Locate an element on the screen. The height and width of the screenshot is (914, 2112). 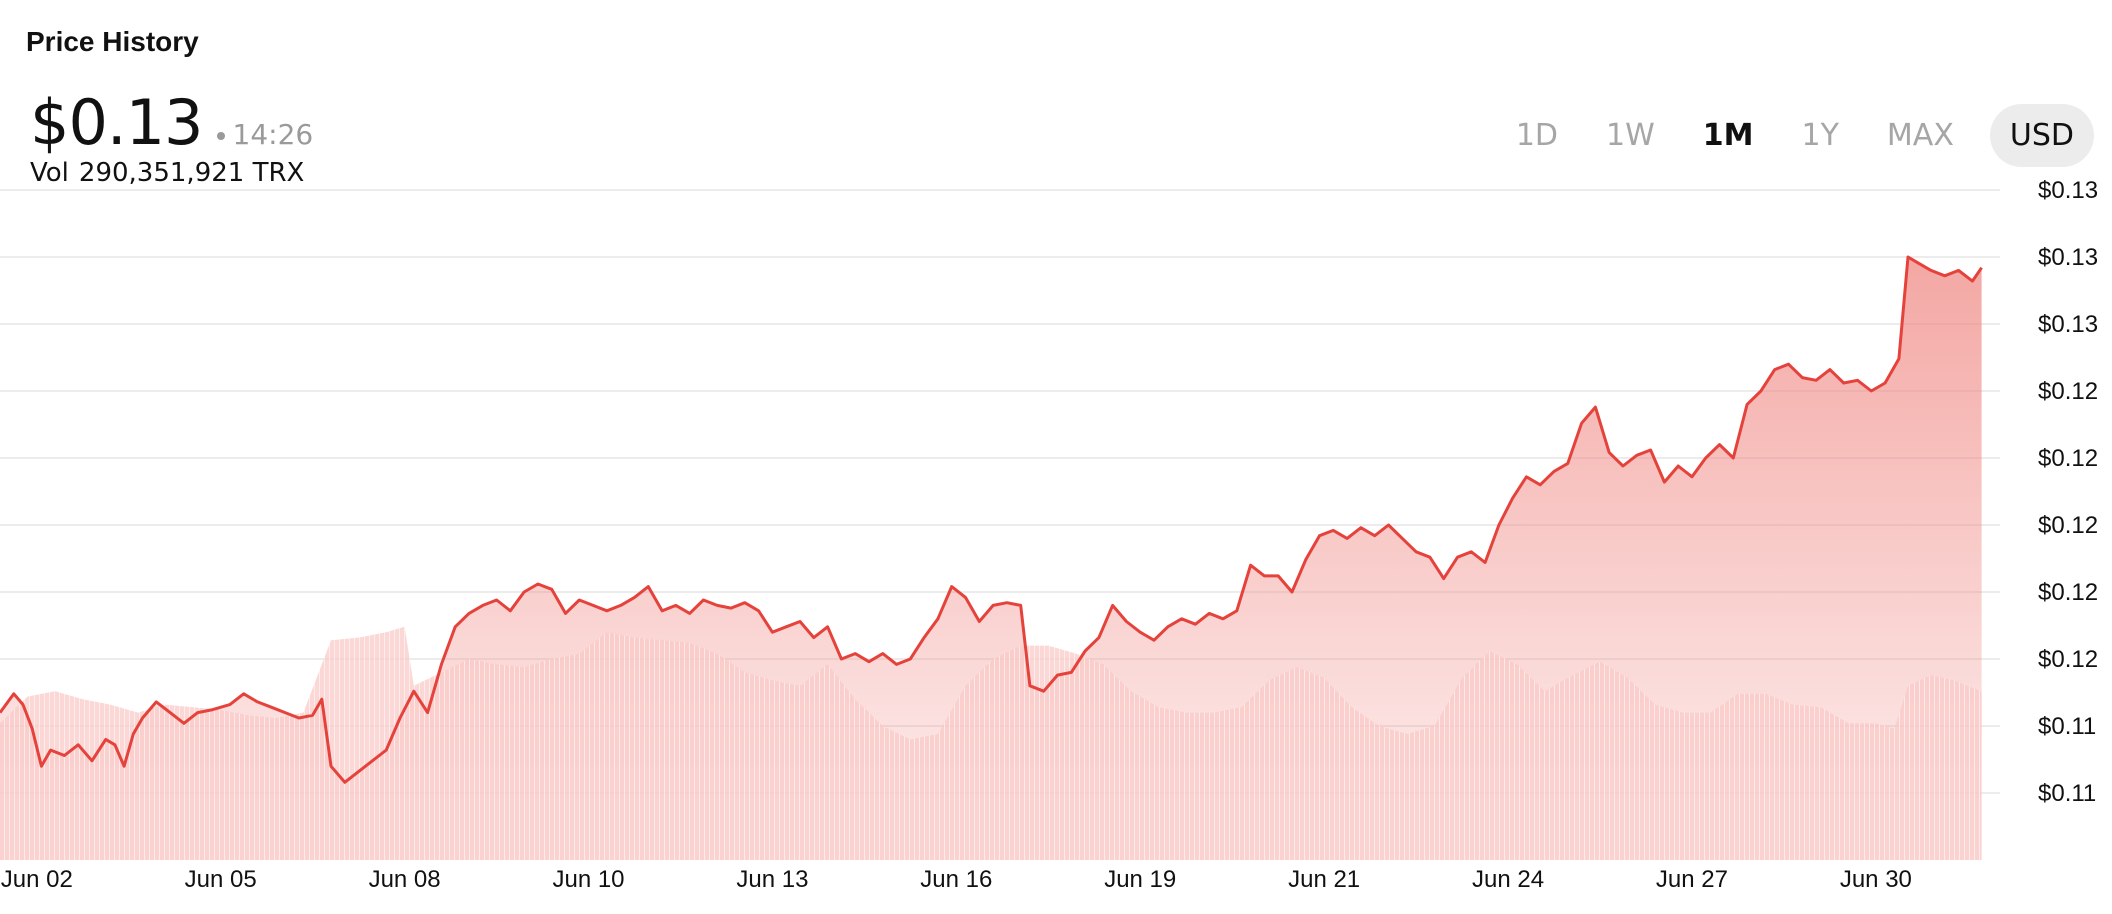
range-selector: 1D 1W 1M 1Y MAX USD is located at coordinates (1781, 135).